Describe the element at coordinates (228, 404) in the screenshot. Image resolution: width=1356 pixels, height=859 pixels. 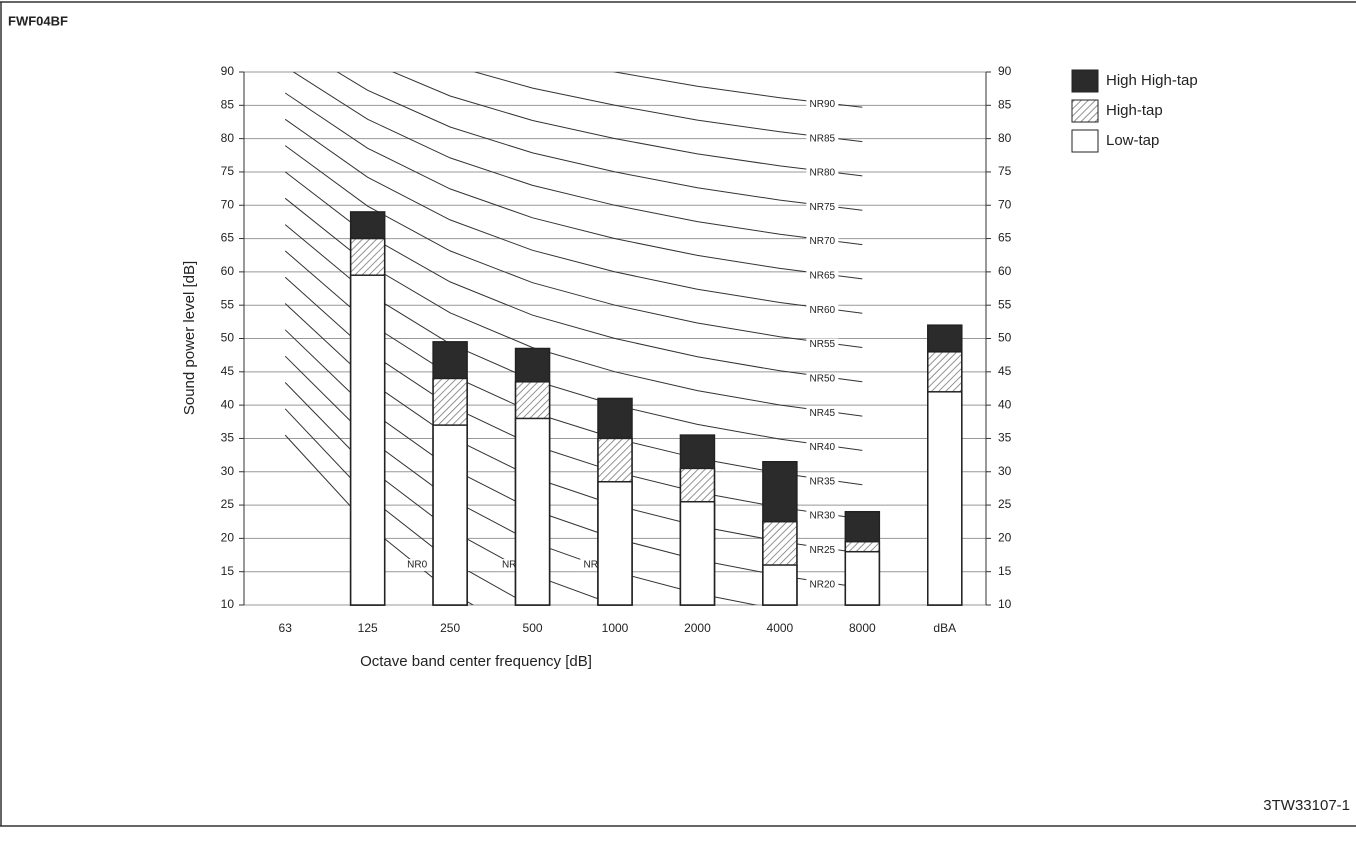
I see `y-tick-label: 40` at that location.